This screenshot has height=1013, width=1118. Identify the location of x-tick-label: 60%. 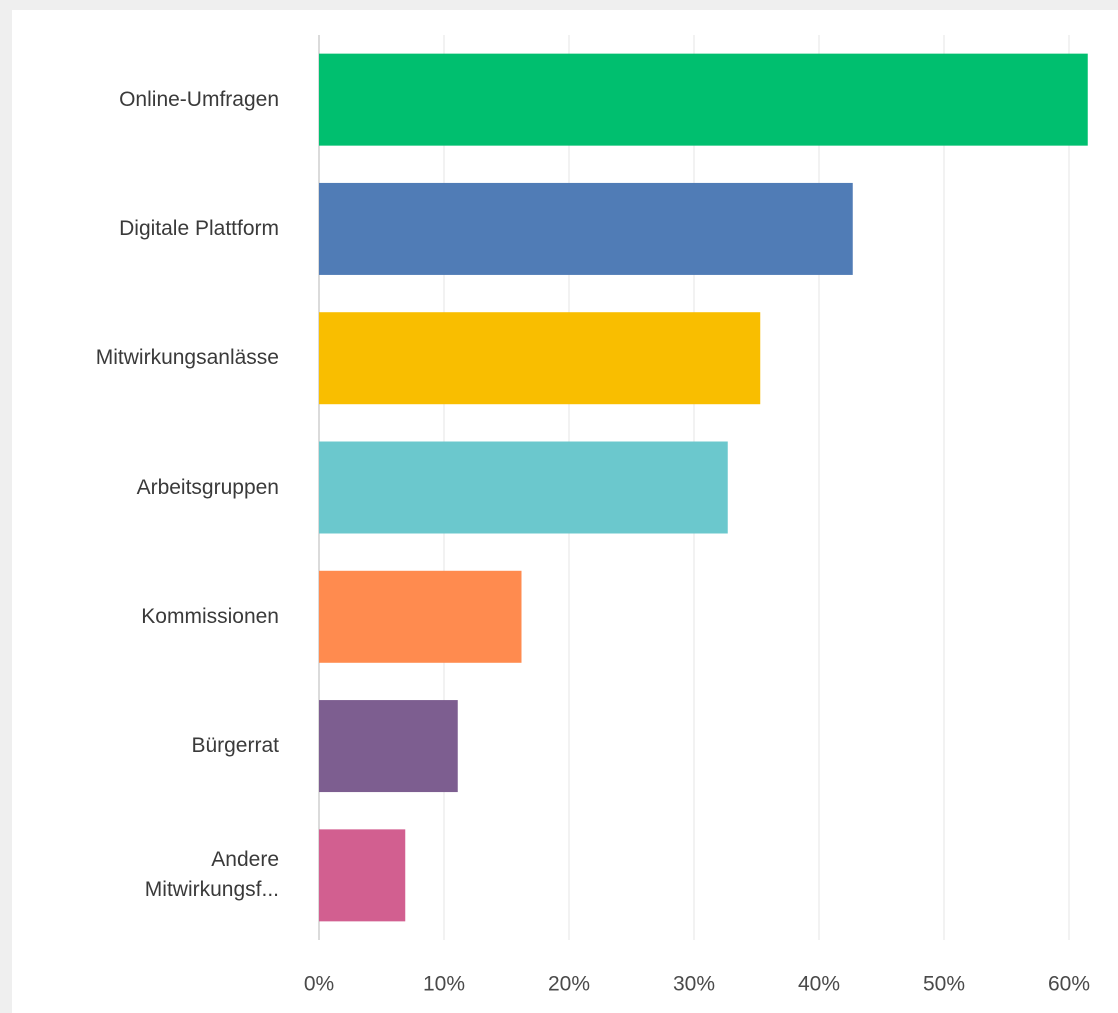
(1069, 984).